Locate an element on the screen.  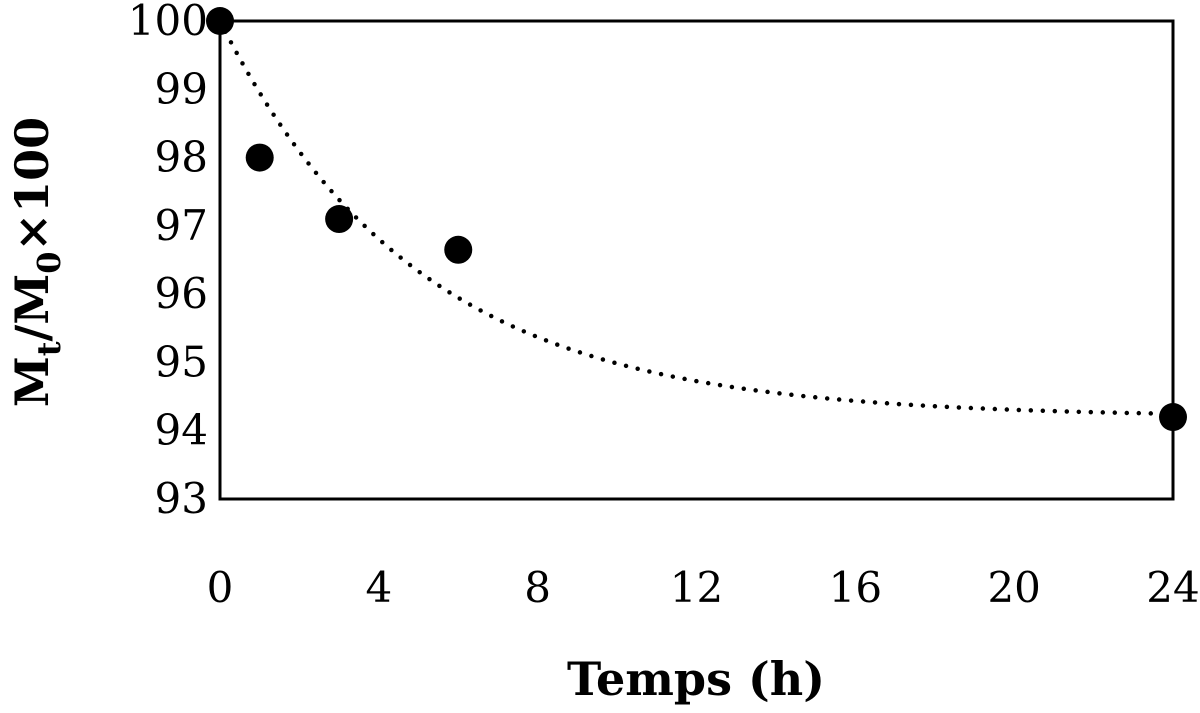
y-tick-label: 96 is located at coordinates (181, 293).